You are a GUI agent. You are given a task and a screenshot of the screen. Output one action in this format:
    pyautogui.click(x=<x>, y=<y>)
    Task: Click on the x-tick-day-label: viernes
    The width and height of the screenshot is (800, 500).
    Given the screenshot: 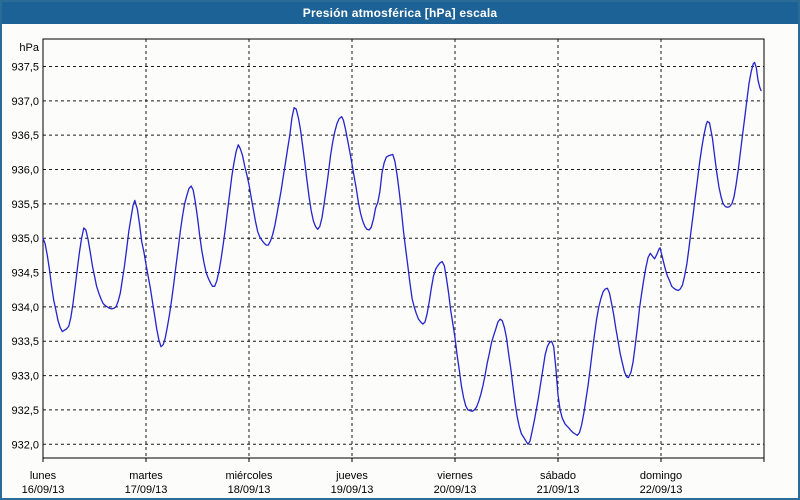 What is the action you would take?
    pyautogui.click(x=455, y=476)
    